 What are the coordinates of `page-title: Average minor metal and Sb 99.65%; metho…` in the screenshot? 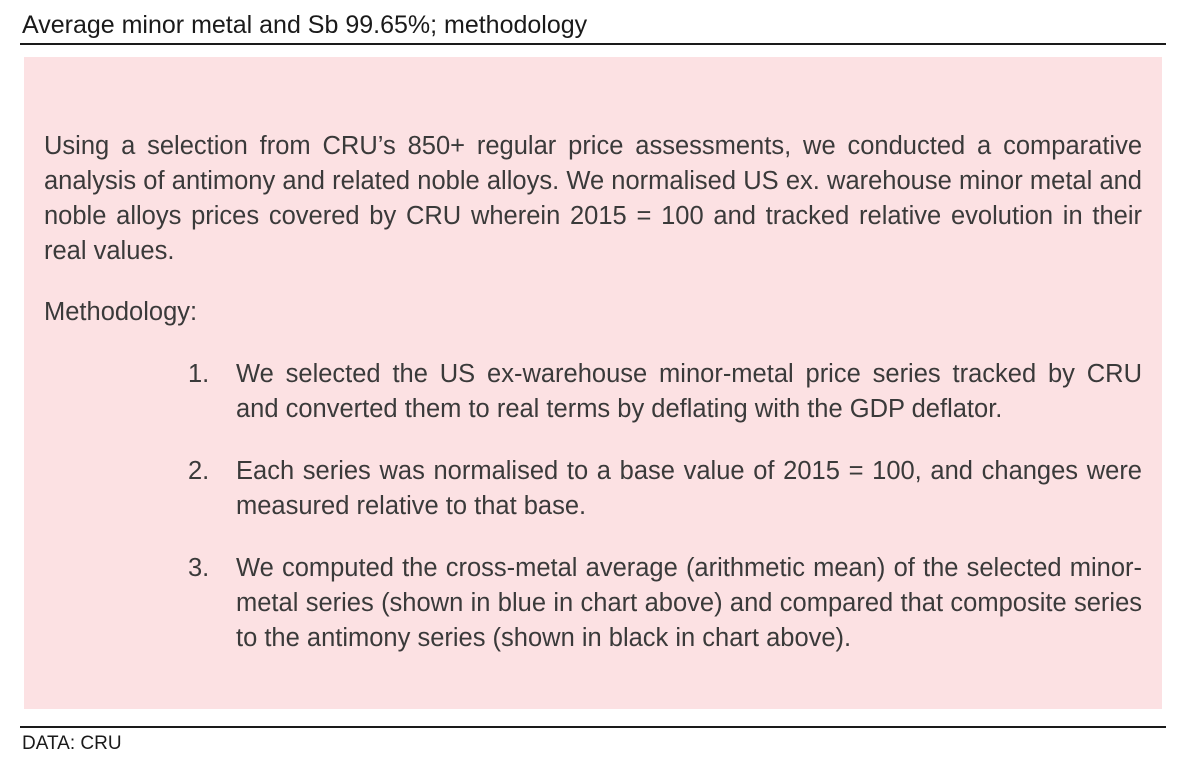 It's located at (305, 25).